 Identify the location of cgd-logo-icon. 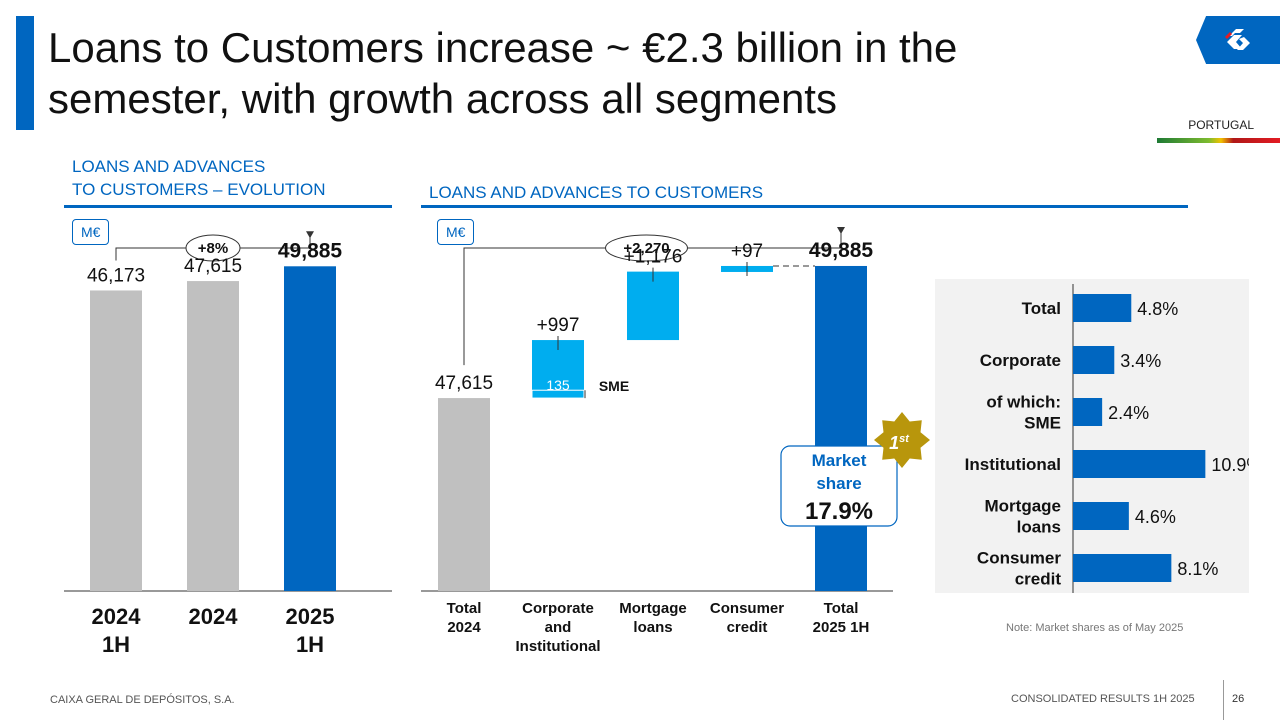
(1237, 39).